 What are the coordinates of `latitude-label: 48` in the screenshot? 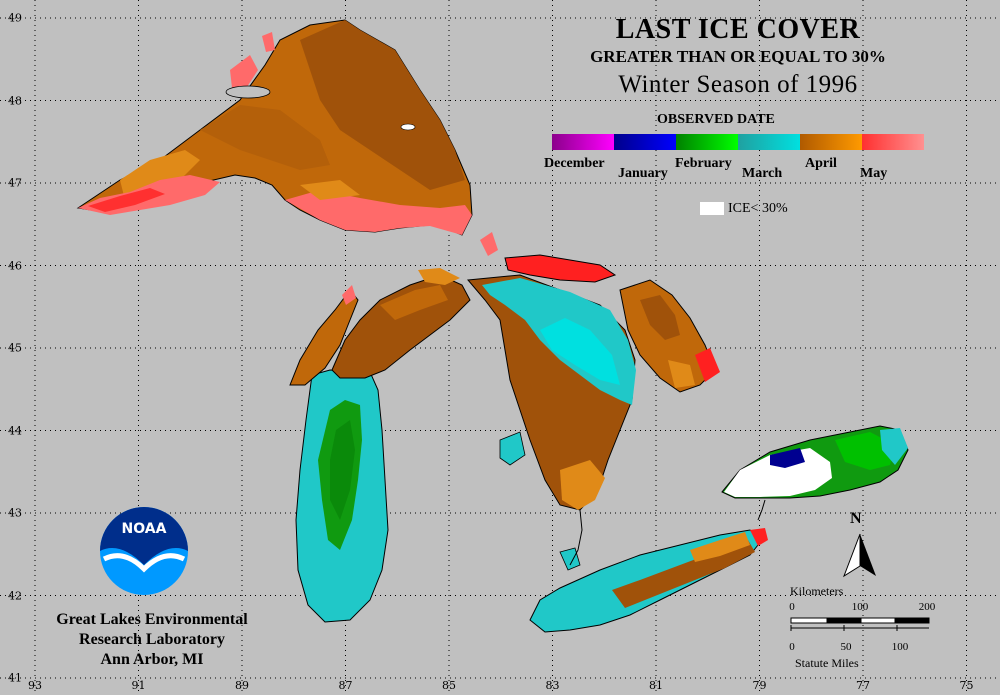 It's located at (15, 100).